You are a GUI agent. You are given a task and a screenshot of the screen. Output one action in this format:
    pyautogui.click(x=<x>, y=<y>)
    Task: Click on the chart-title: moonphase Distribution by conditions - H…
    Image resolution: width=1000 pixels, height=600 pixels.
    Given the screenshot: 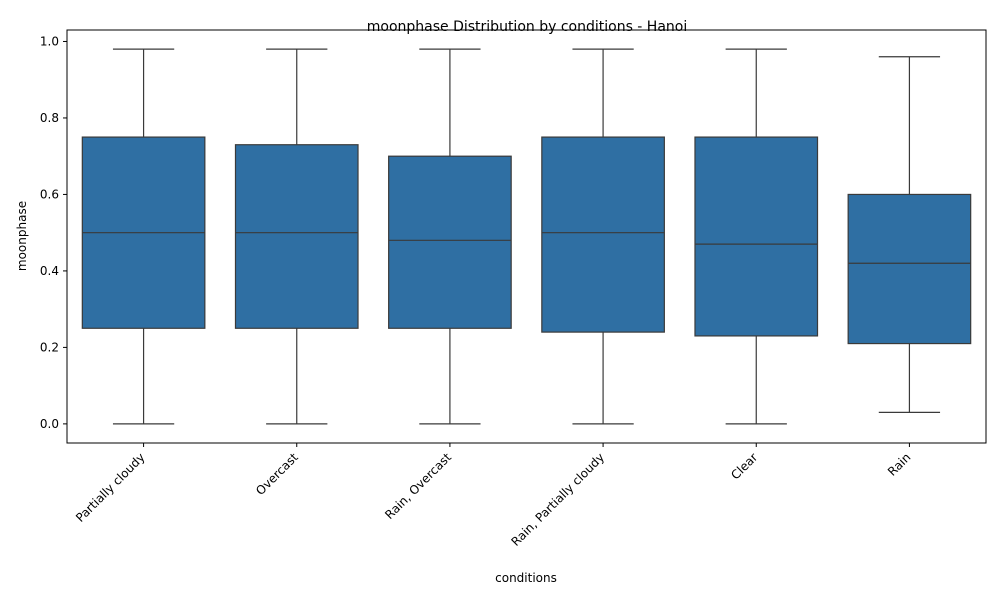 What is the action you would take?
    pyautogui.click(x=527, y=27)
    